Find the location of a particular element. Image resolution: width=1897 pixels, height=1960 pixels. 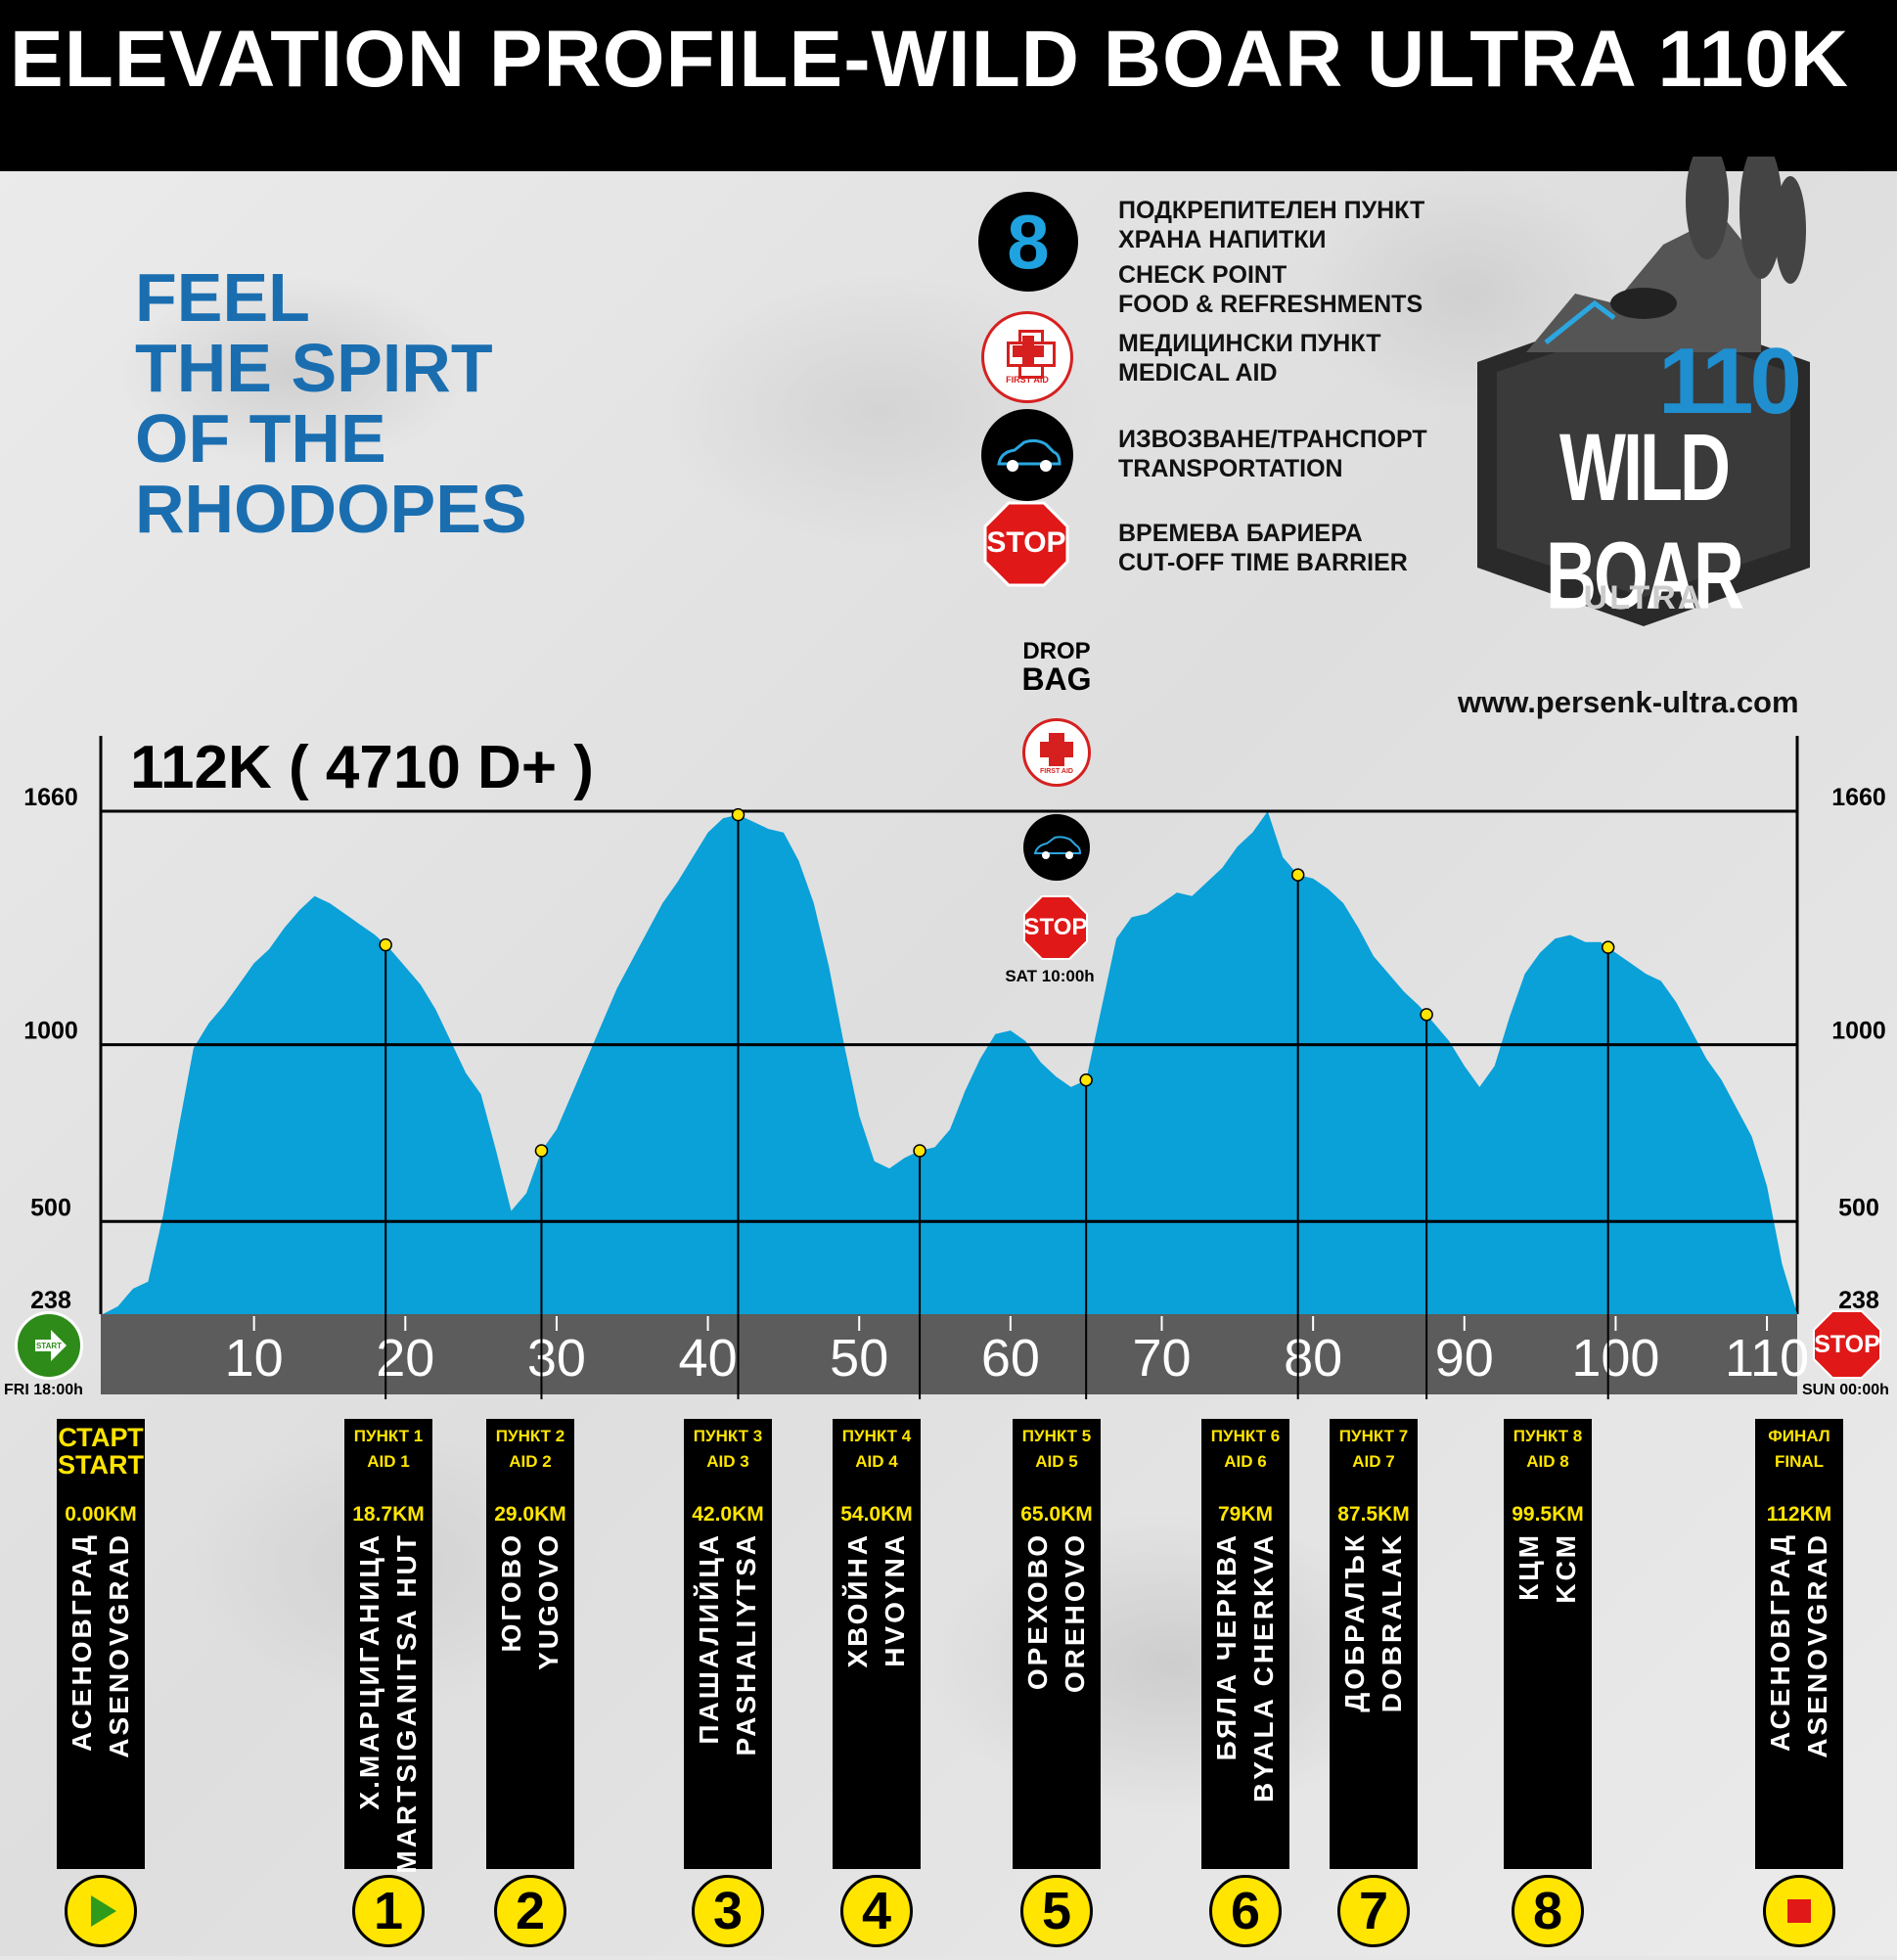

aid-number-badge: 8 is located at coordinates (1548, 1911).